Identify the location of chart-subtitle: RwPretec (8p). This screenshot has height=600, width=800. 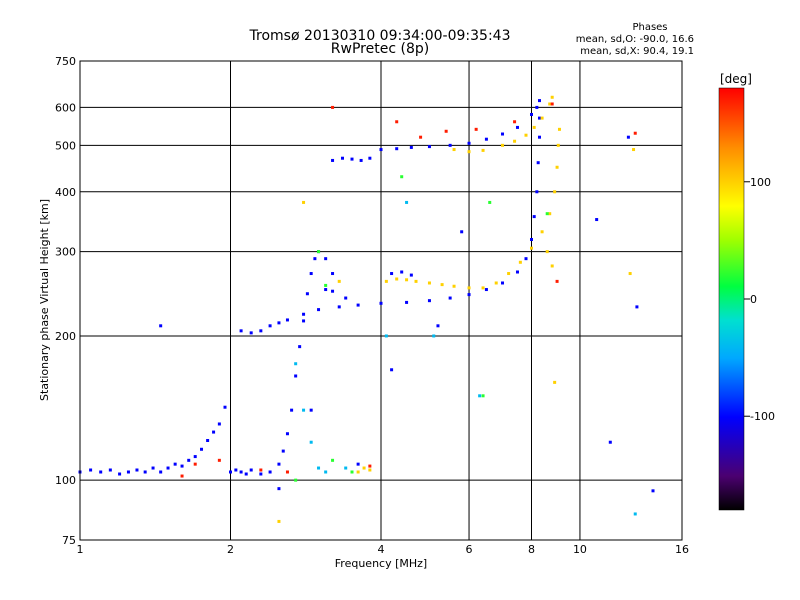
(380, 49).